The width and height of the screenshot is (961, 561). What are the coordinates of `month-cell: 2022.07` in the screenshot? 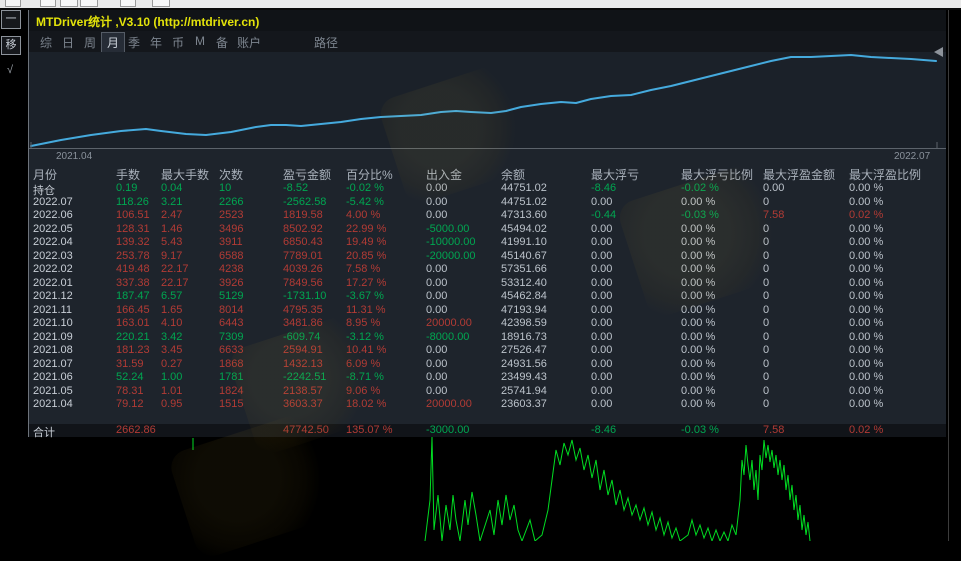 It's located at (53, 201).